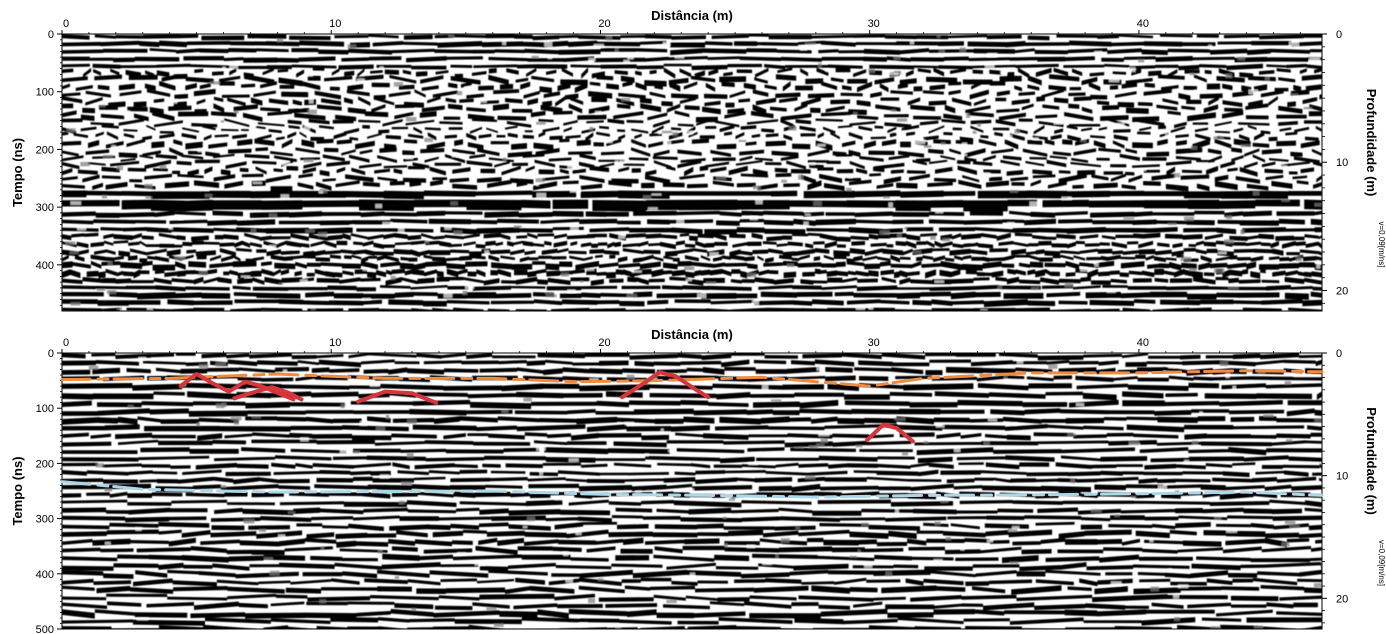 The height and width of the screenshot is (634, 1386). Describe the element at coordinates (49, 491) in the screenshot. I see `y-axis-ticks-bottom: 0 100 200 300 400 500` at that location.